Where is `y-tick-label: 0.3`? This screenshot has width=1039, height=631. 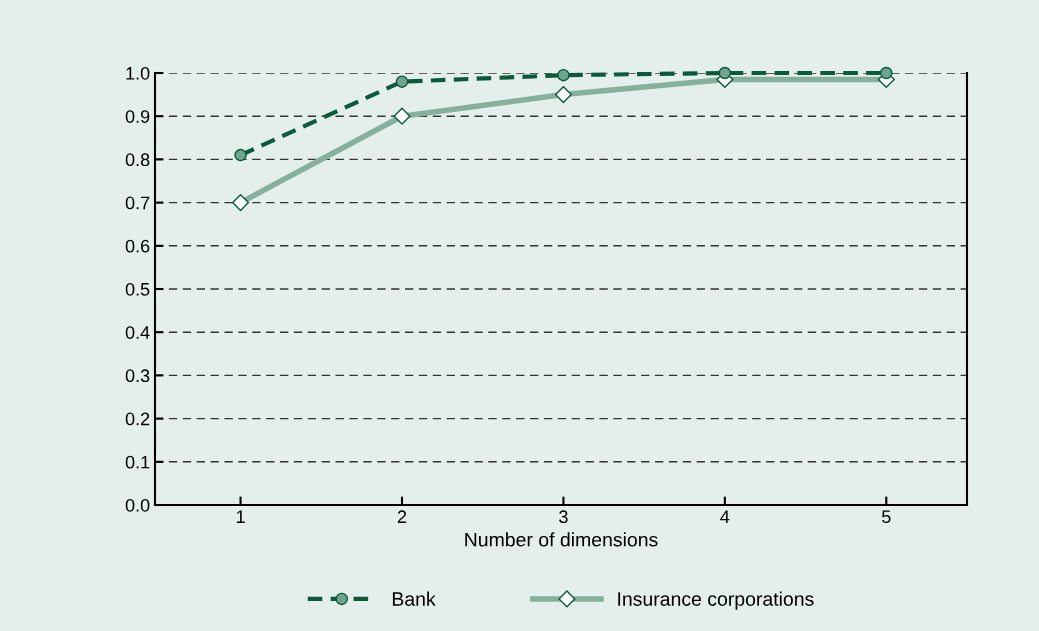 y-tick-label: 0.3 is located at coordinates (137, 376).